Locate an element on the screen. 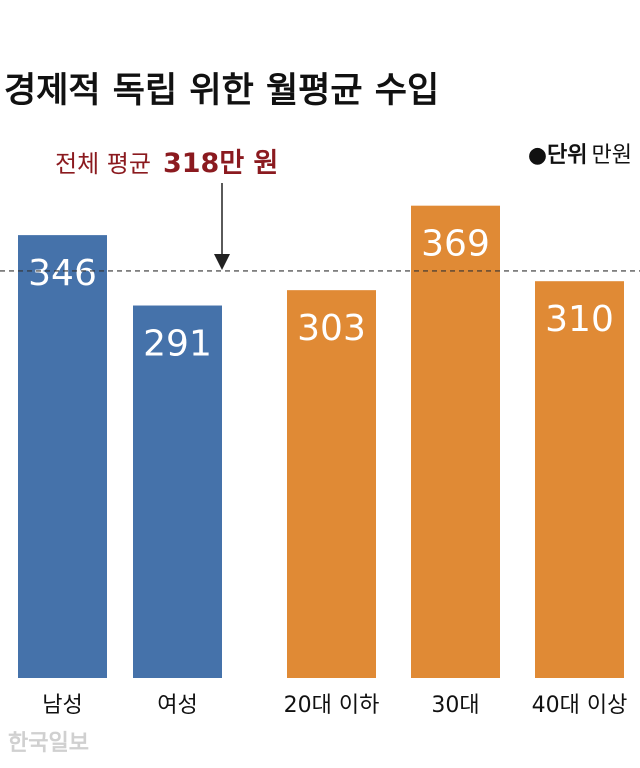 The width and height of the screenshot is (640, 768). unit-label: ●단위 is located at coordinates (558, 155).